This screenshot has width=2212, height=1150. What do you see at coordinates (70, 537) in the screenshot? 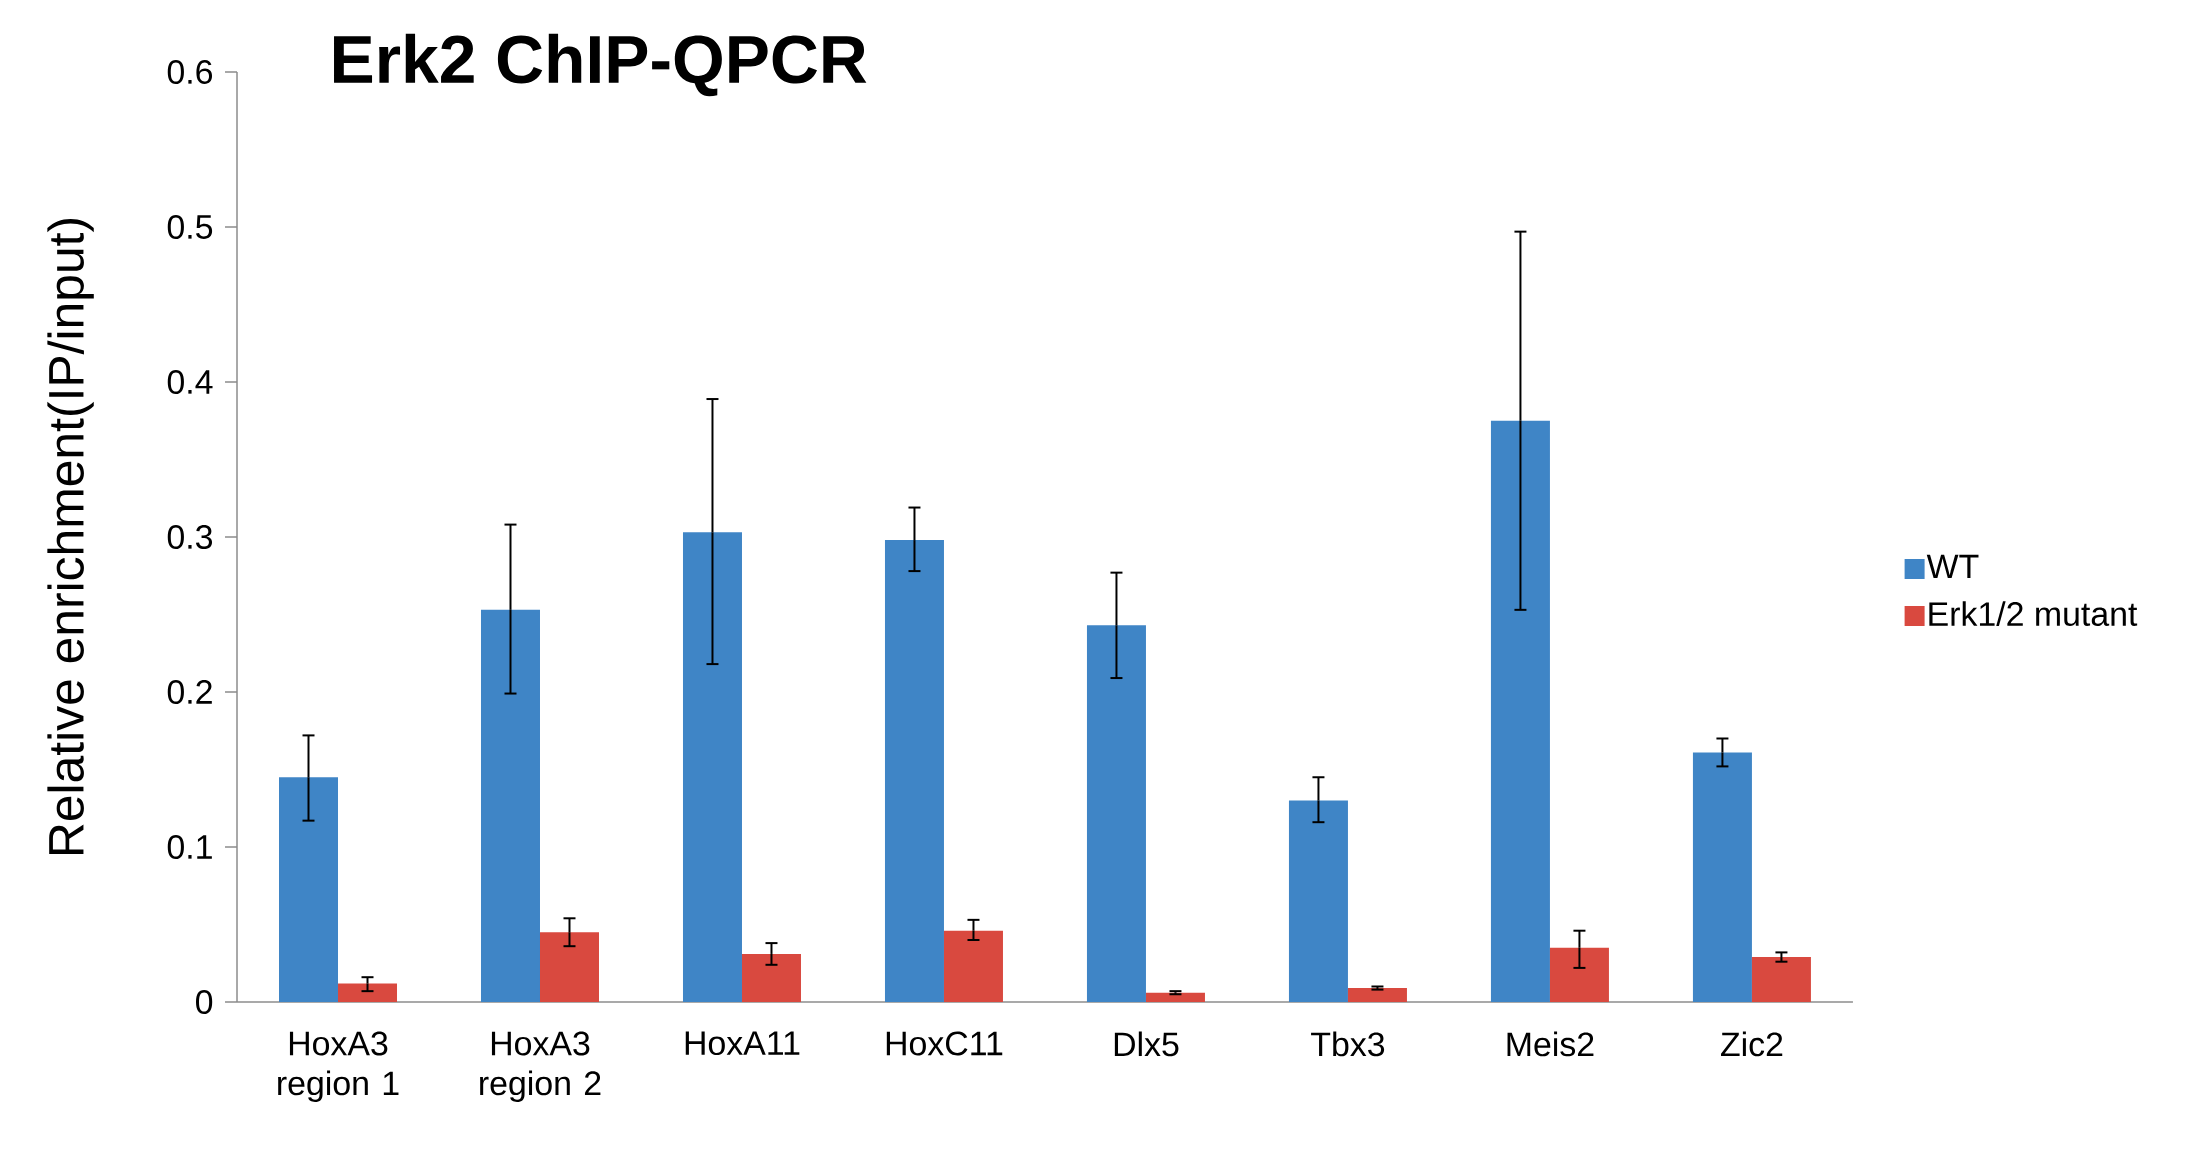
I see `y-axis-title: Relative enrichment(IP/input)` at bounding box center [70, 537].